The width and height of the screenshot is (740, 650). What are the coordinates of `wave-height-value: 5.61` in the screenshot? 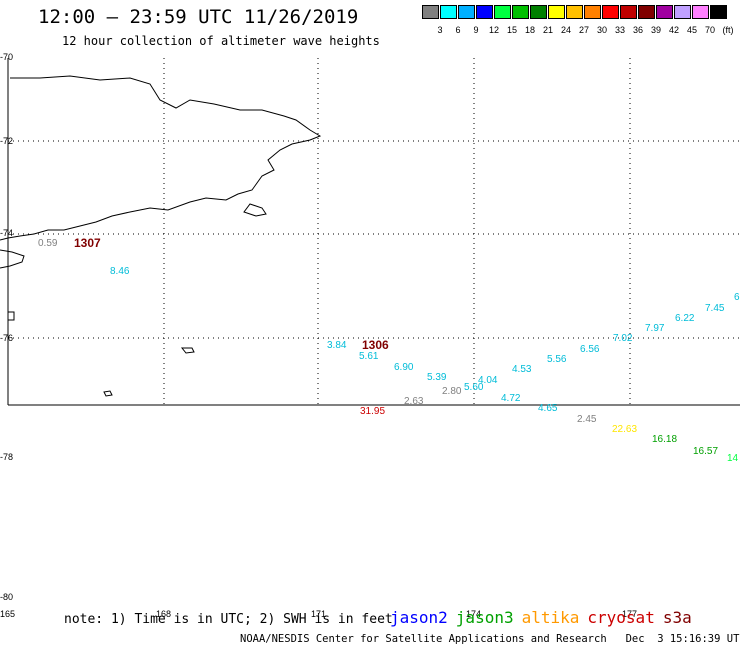 It's located at (369, 356).